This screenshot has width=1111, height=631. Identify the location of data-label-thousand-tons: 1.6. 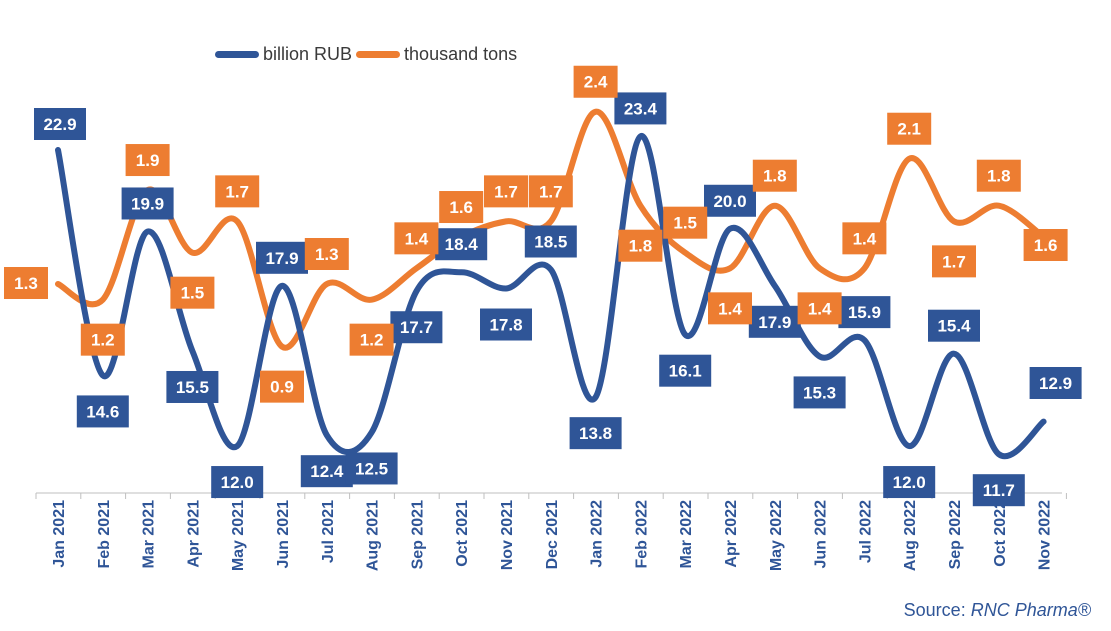
(461, 207).